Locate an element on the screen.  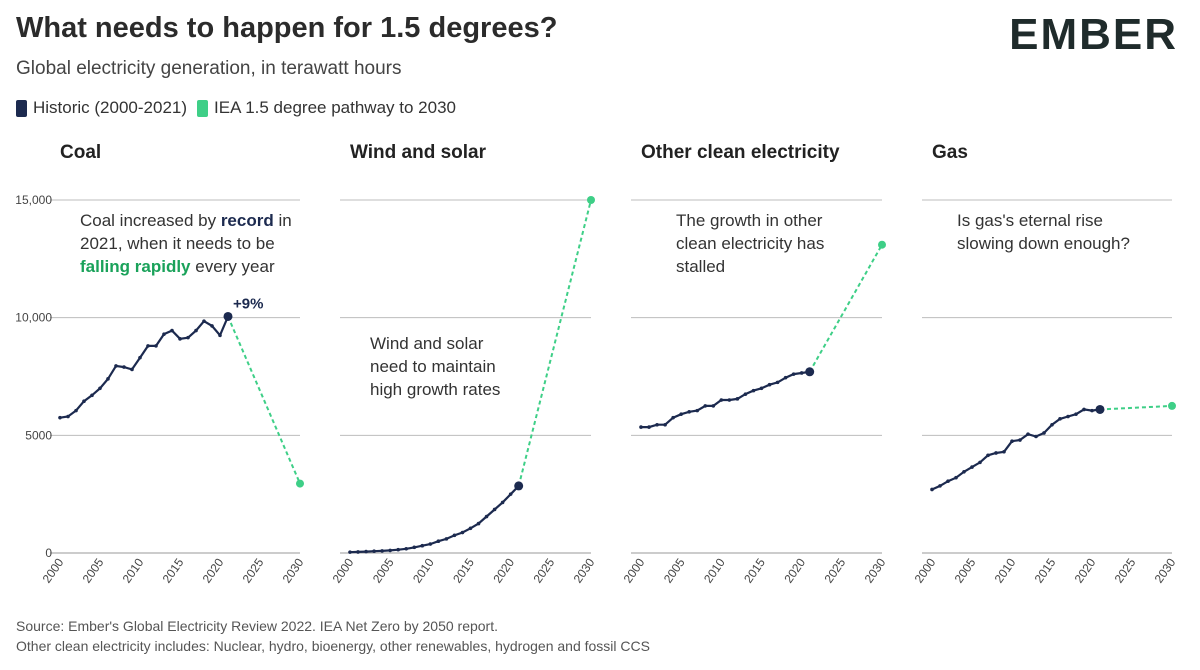
panel-3-x-tick-label: 2020 is located at coordinates (794, 570).